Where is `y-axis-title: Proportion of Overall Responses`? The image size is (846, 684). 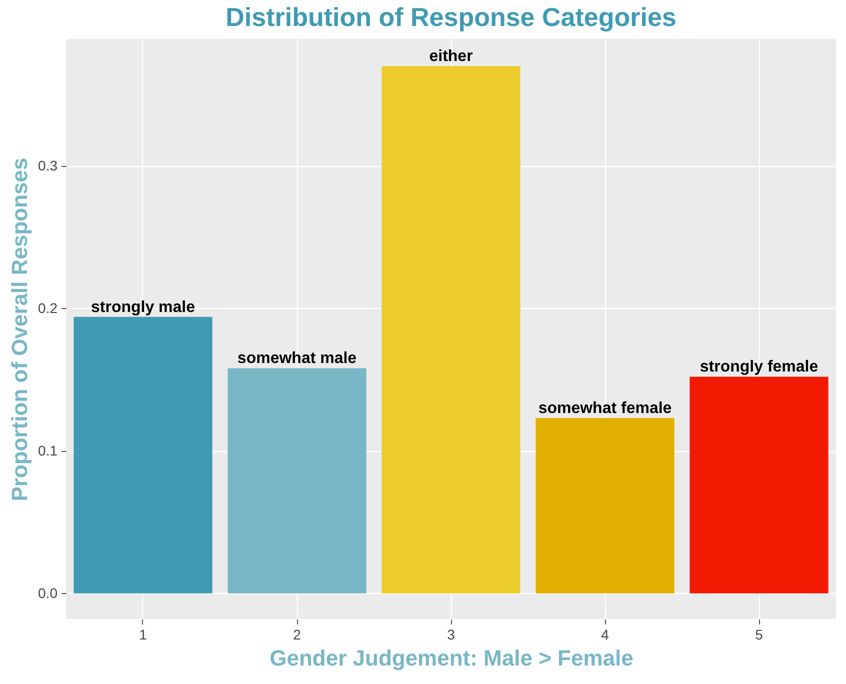 y-axis-title: Proportion of Overall Responses is located at coordinates (19, 330).